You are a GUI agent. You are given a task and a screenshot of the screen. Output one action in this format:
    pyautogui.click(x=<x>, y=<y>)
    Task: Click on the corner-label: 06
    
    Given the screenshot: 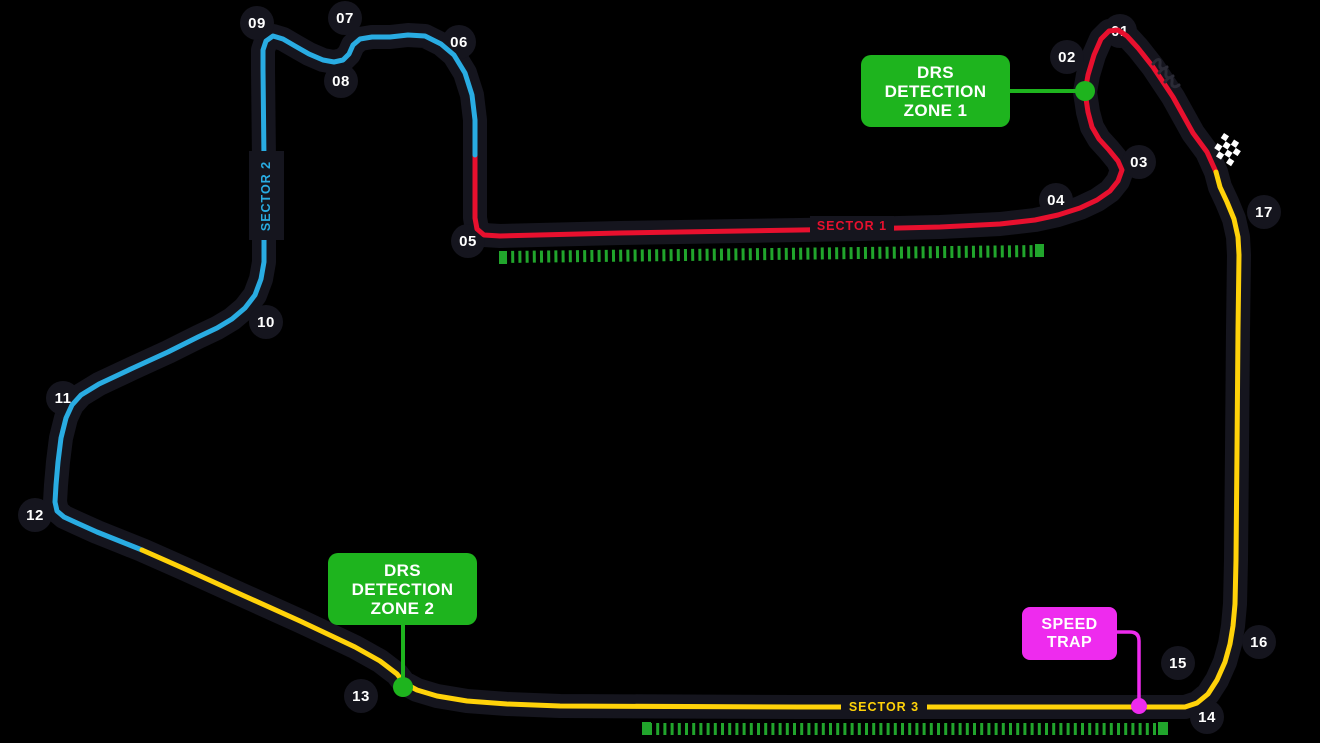 What is the action you would take?
    pyautogui.click(x=459, y=42)
    